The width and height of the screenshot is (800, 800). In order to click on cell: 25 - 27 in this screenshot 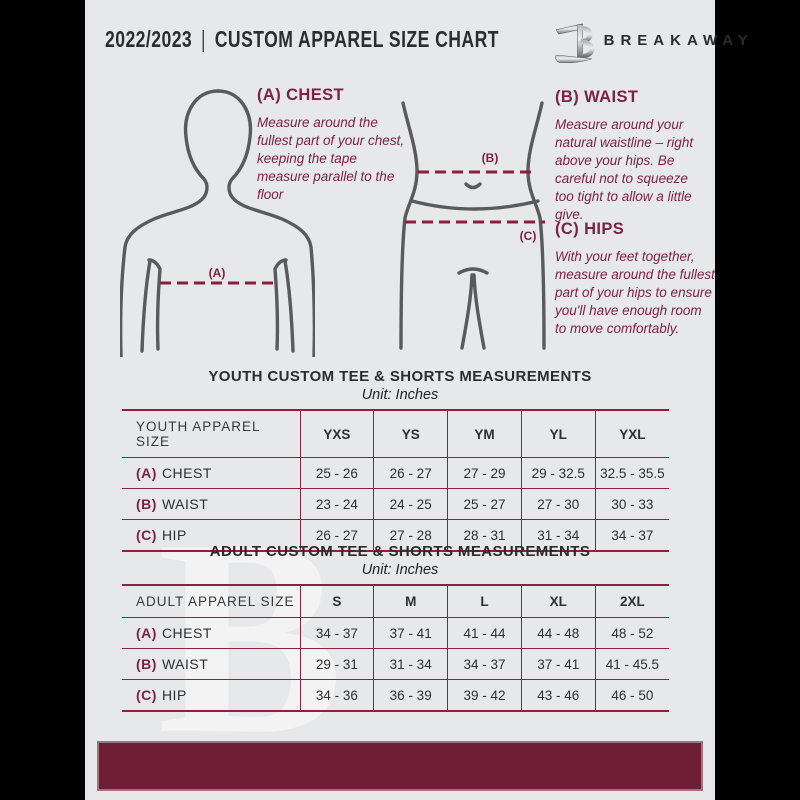, I will do `click(484, 504)`.